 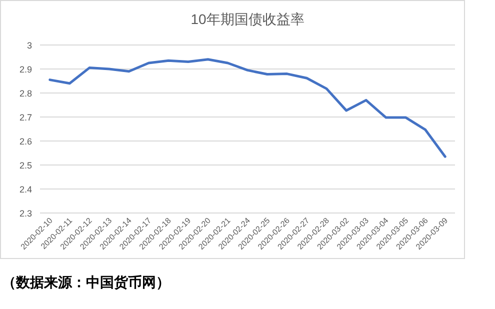 I want to click on y-tick-label: 2.5, so click(x=25, y=165).